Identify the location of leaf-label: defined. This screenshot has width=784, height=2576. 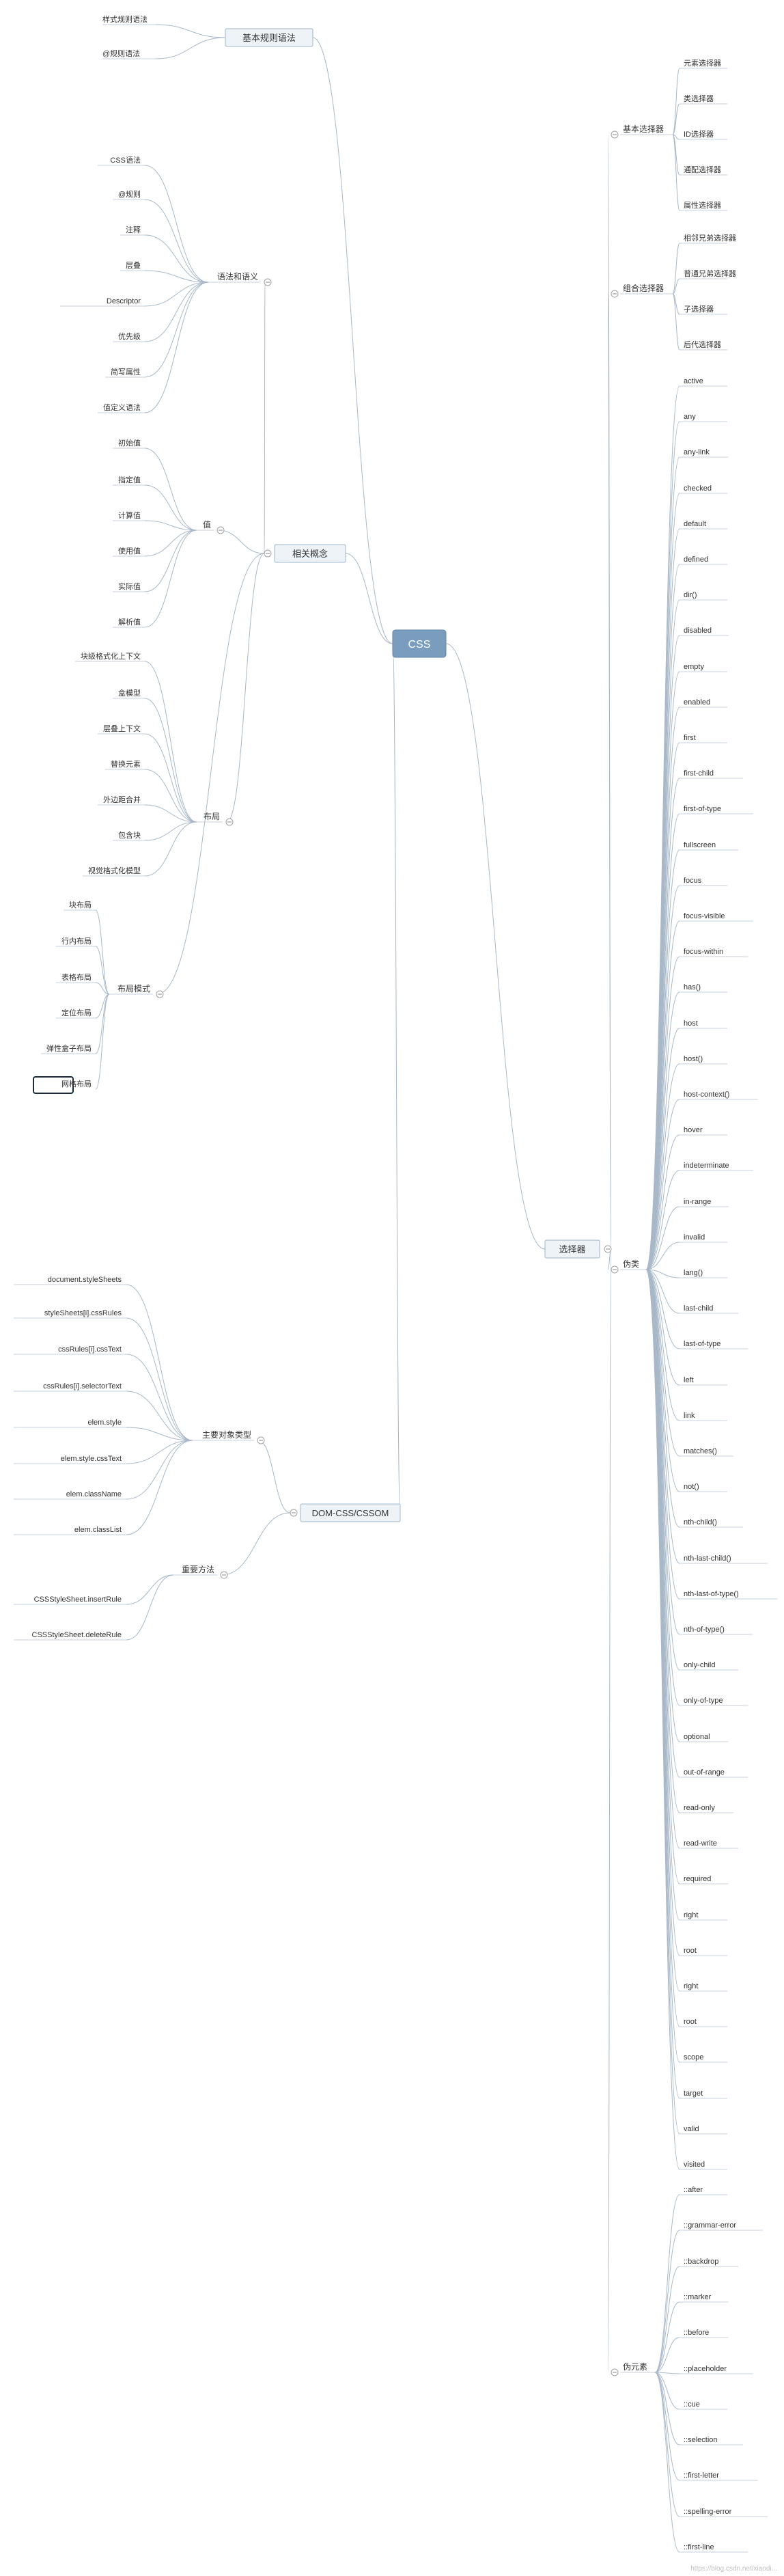
(696, 560).